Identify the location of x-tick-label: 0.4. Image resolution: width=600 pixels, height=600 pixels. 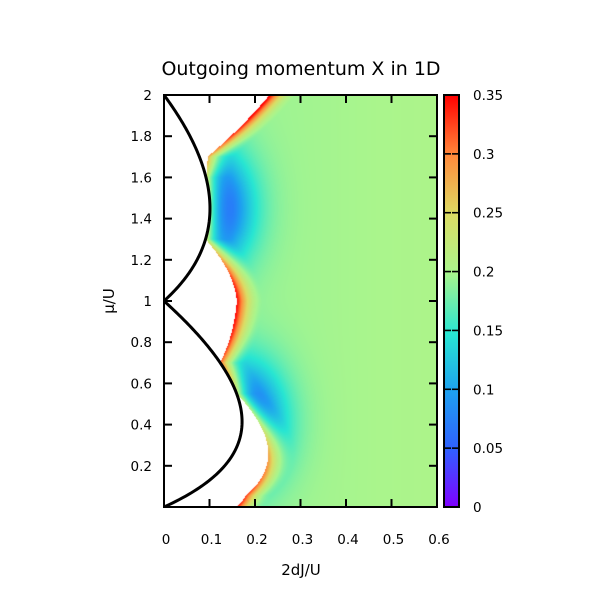
(347, 540).